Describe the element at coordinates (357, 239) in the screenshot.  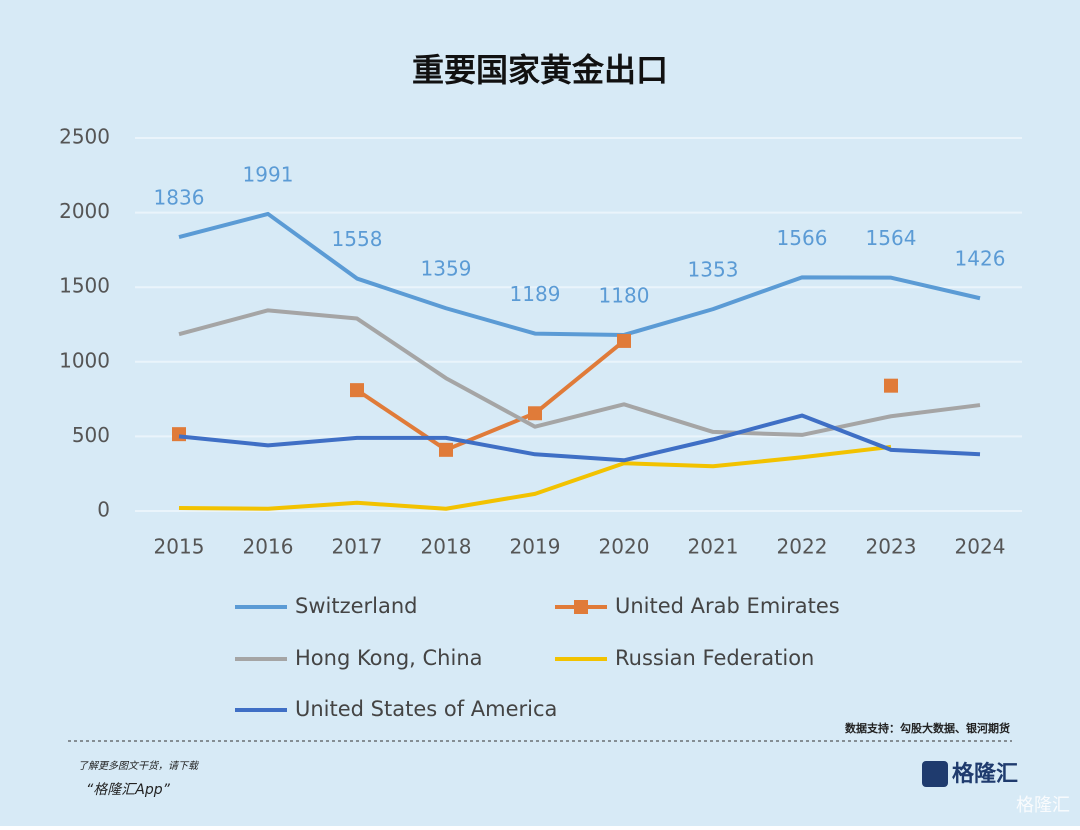
I see `data-label: 1558` at that location.